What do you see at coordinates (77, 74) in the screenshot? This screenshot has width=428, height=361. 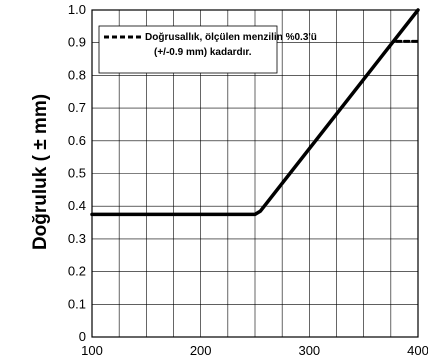 I see `y-tick-label: 0.8` at bounding box center [77, 74].